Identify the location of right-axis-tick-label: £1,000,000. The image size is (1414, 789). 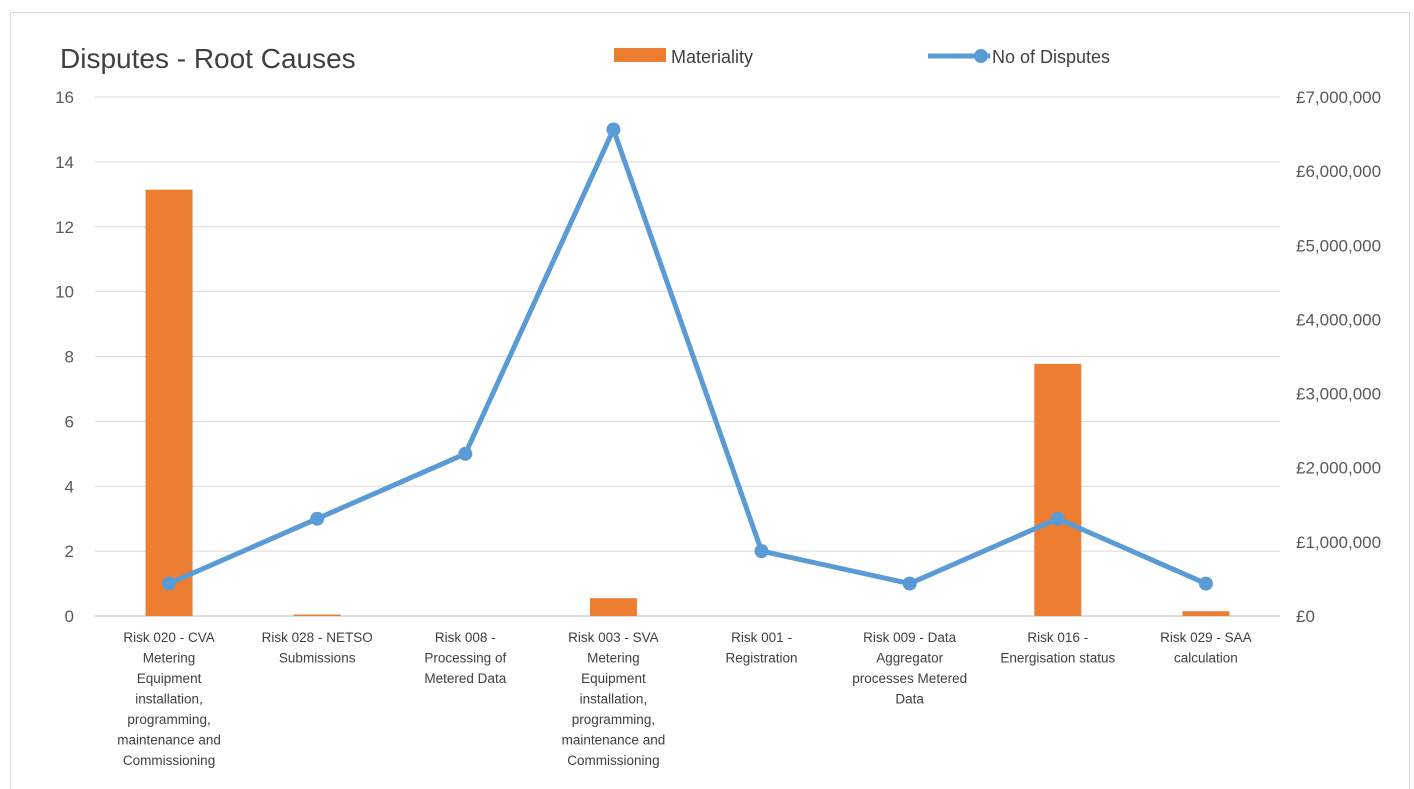
(1338, 542).